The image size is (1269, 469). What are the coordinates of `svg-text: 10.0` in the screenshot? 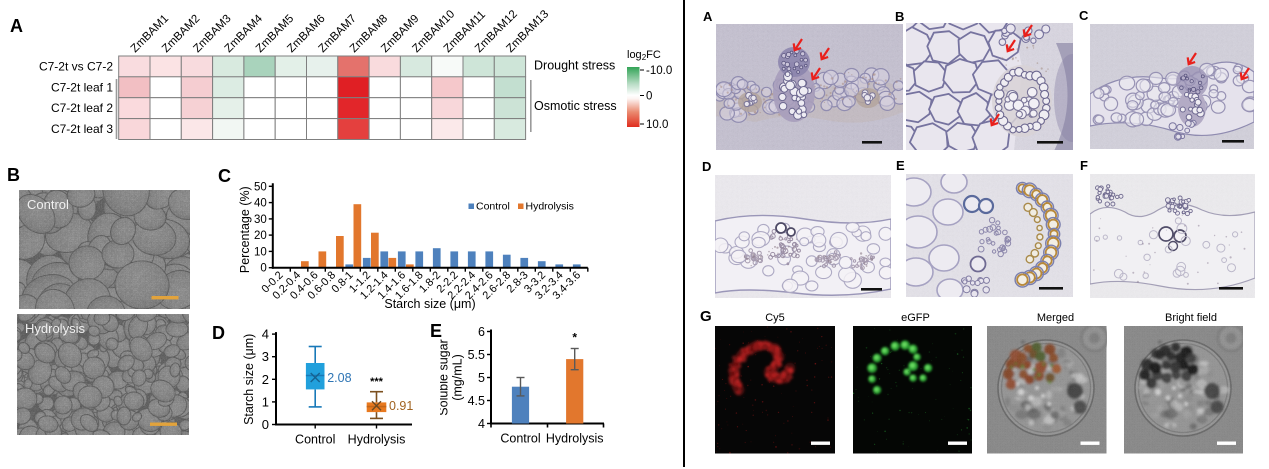 It's located at (657, 125).